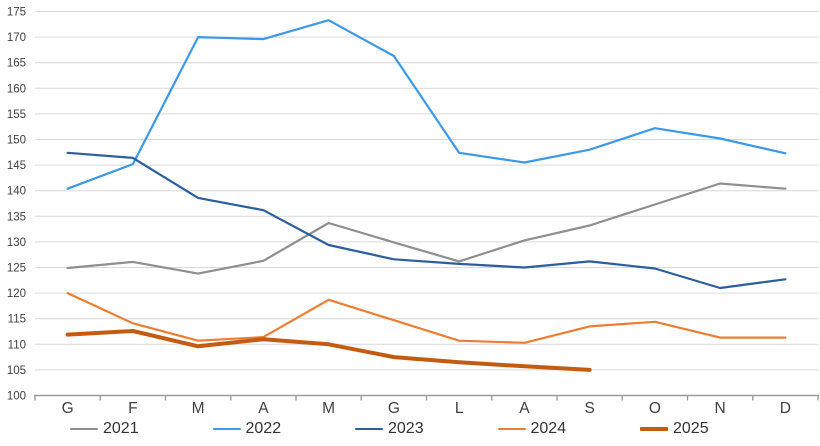 Image resolution: width=820 pixels, height=446 pixels. What do you see at coordinates (16, 217) in the screenshot?
I see `y-axis-tick-label: 135` at bounding box center [16, 217].